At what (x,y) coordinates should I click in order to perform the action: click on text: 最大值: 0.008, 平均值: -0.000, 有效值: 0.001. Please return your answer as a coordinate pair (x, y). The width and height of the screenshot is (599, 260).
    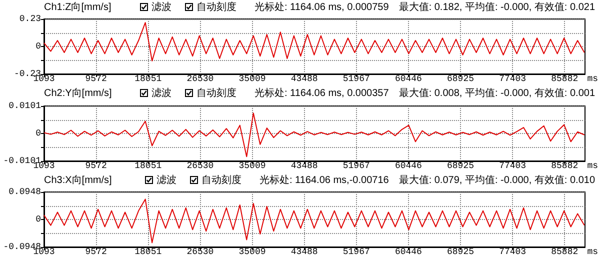
    Looking at the image, I should click on (496, 93).